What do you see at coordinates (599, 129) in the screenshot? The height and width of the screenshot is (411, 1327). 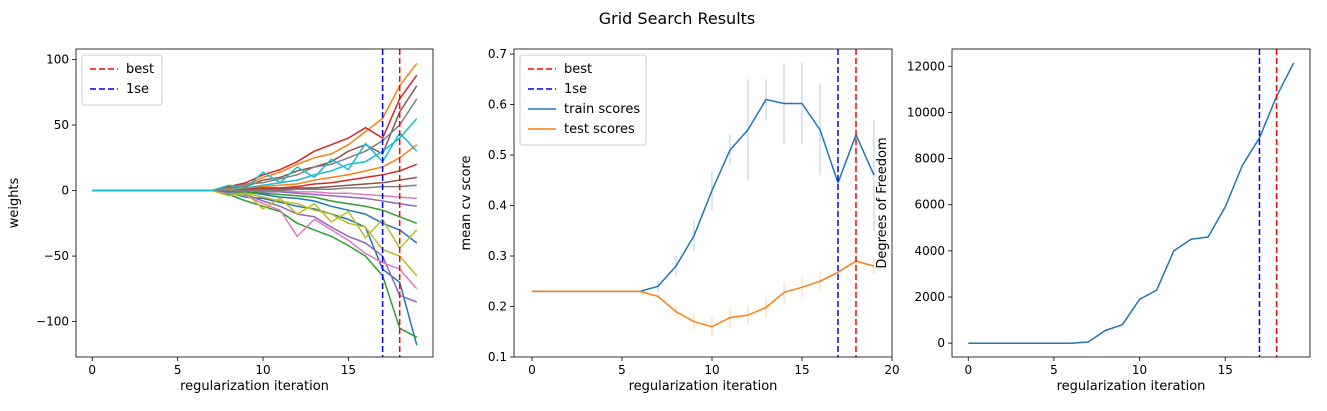 I see `legend-label: test scores` at bounding box center [599, 129].